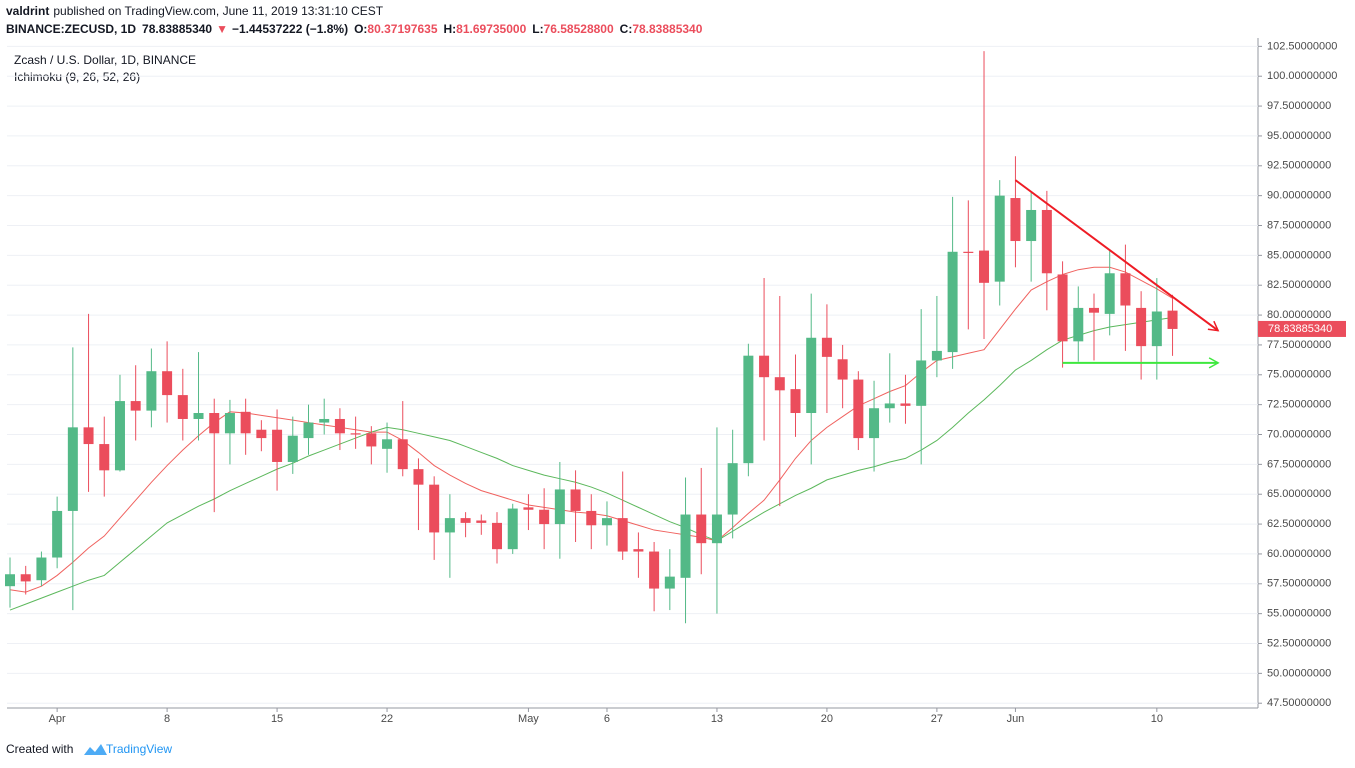 The width and height of the screenshot is (1355, 768). What do you see at coordinates (95, 749) in the screenshot?
I see `logo` at bounding box center [95, 749].